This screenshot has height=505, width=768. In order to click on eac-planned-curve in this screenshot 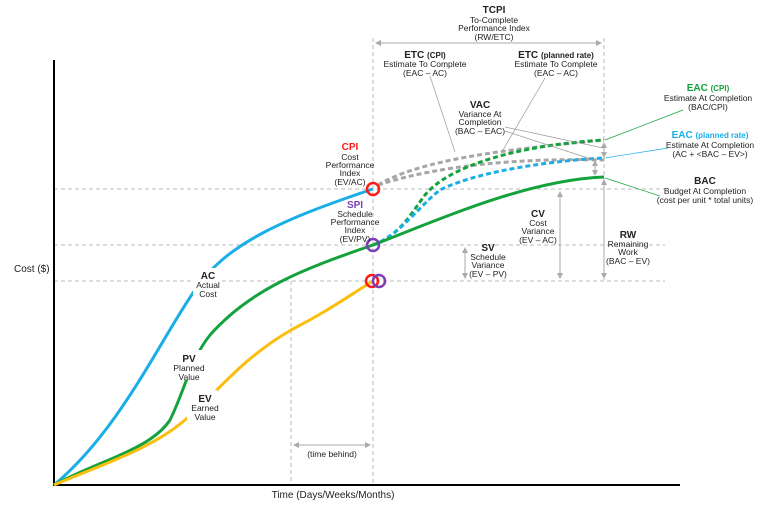, I will do `click(488, 201)`.